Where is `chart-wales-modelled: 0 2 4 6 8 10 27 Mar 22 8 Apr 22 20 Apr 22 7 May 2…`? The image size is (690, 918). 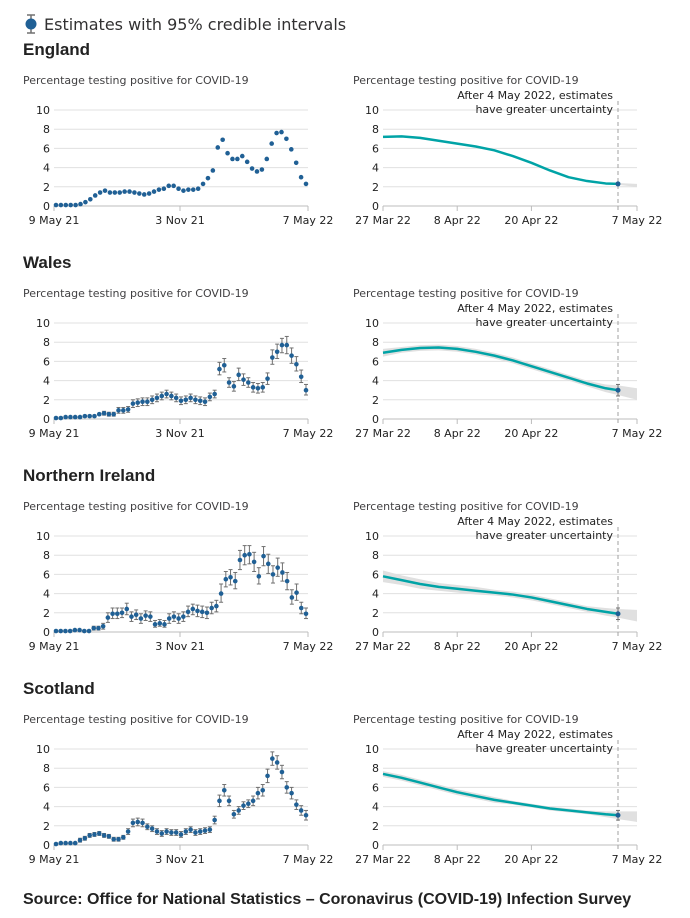
chart-wales-modelled: 0 2 4 6 8 10 27 Mar 22 8 Apr 22 20 Apr 22 7 May 2… is located at coordinates (508, 371).